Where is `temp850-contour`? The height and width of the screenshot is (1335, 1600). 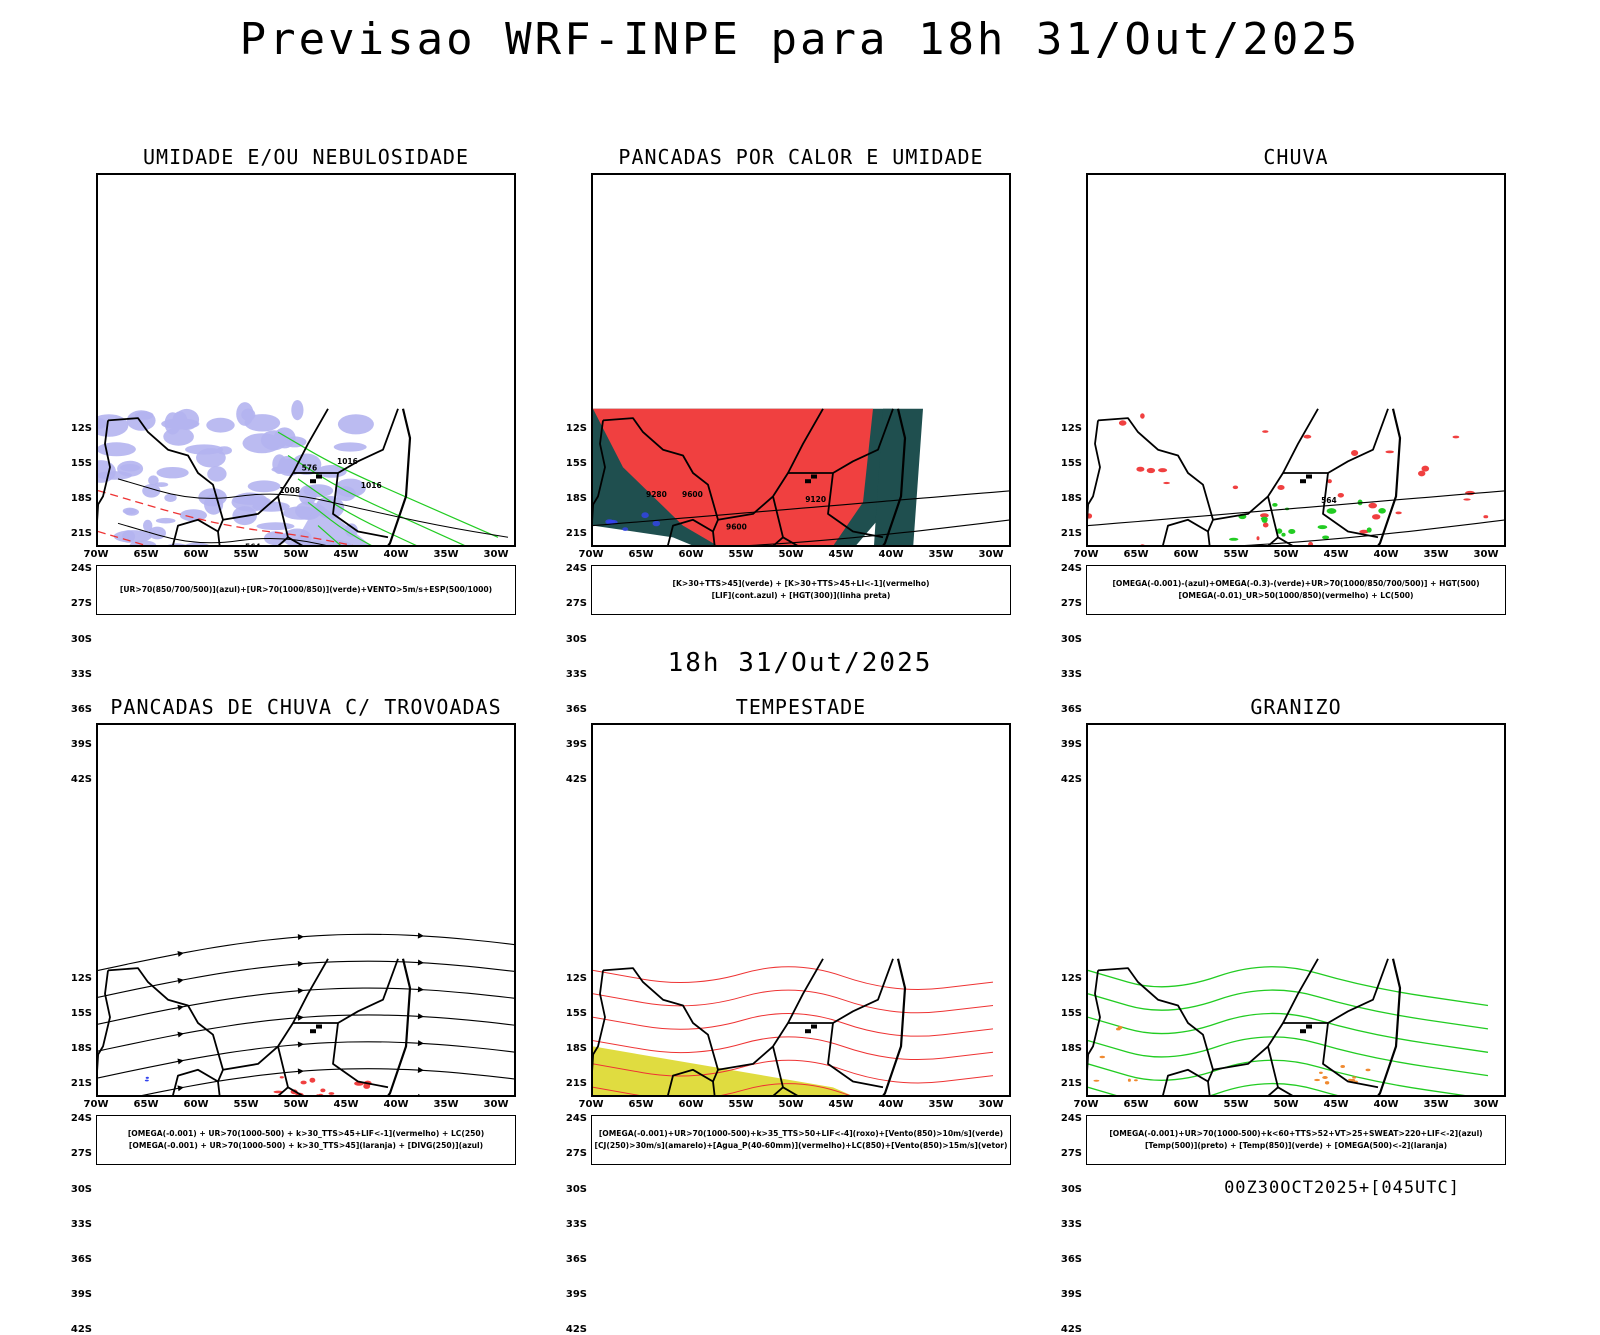 temp850-contour is located at coordinates (1288, 986).